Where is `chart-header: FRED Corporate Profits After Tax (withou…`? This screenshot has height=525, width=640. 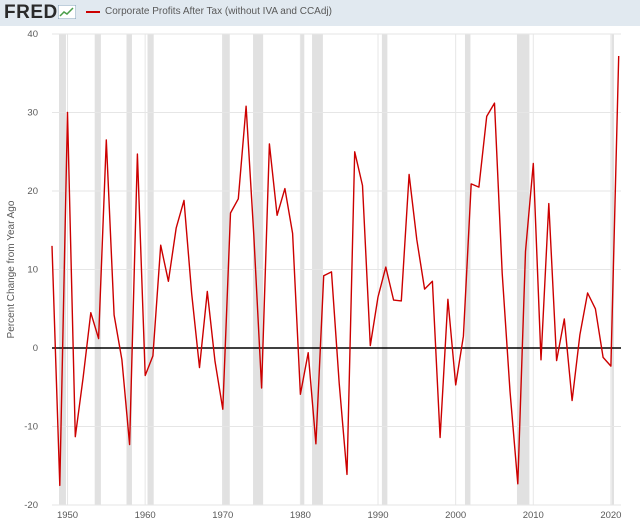
chart-header: FRED Corporate Profits After Tax (withou… is located at coordinates (320, 13).